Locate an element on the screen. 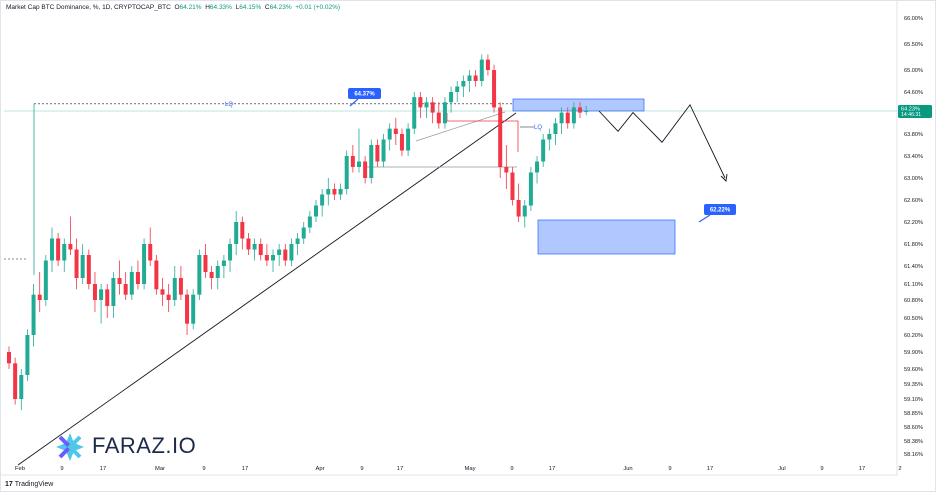 This screenshot has width=936, height=492. tradingview-footer: 17 TradingView is located at coordinates (29, 484).